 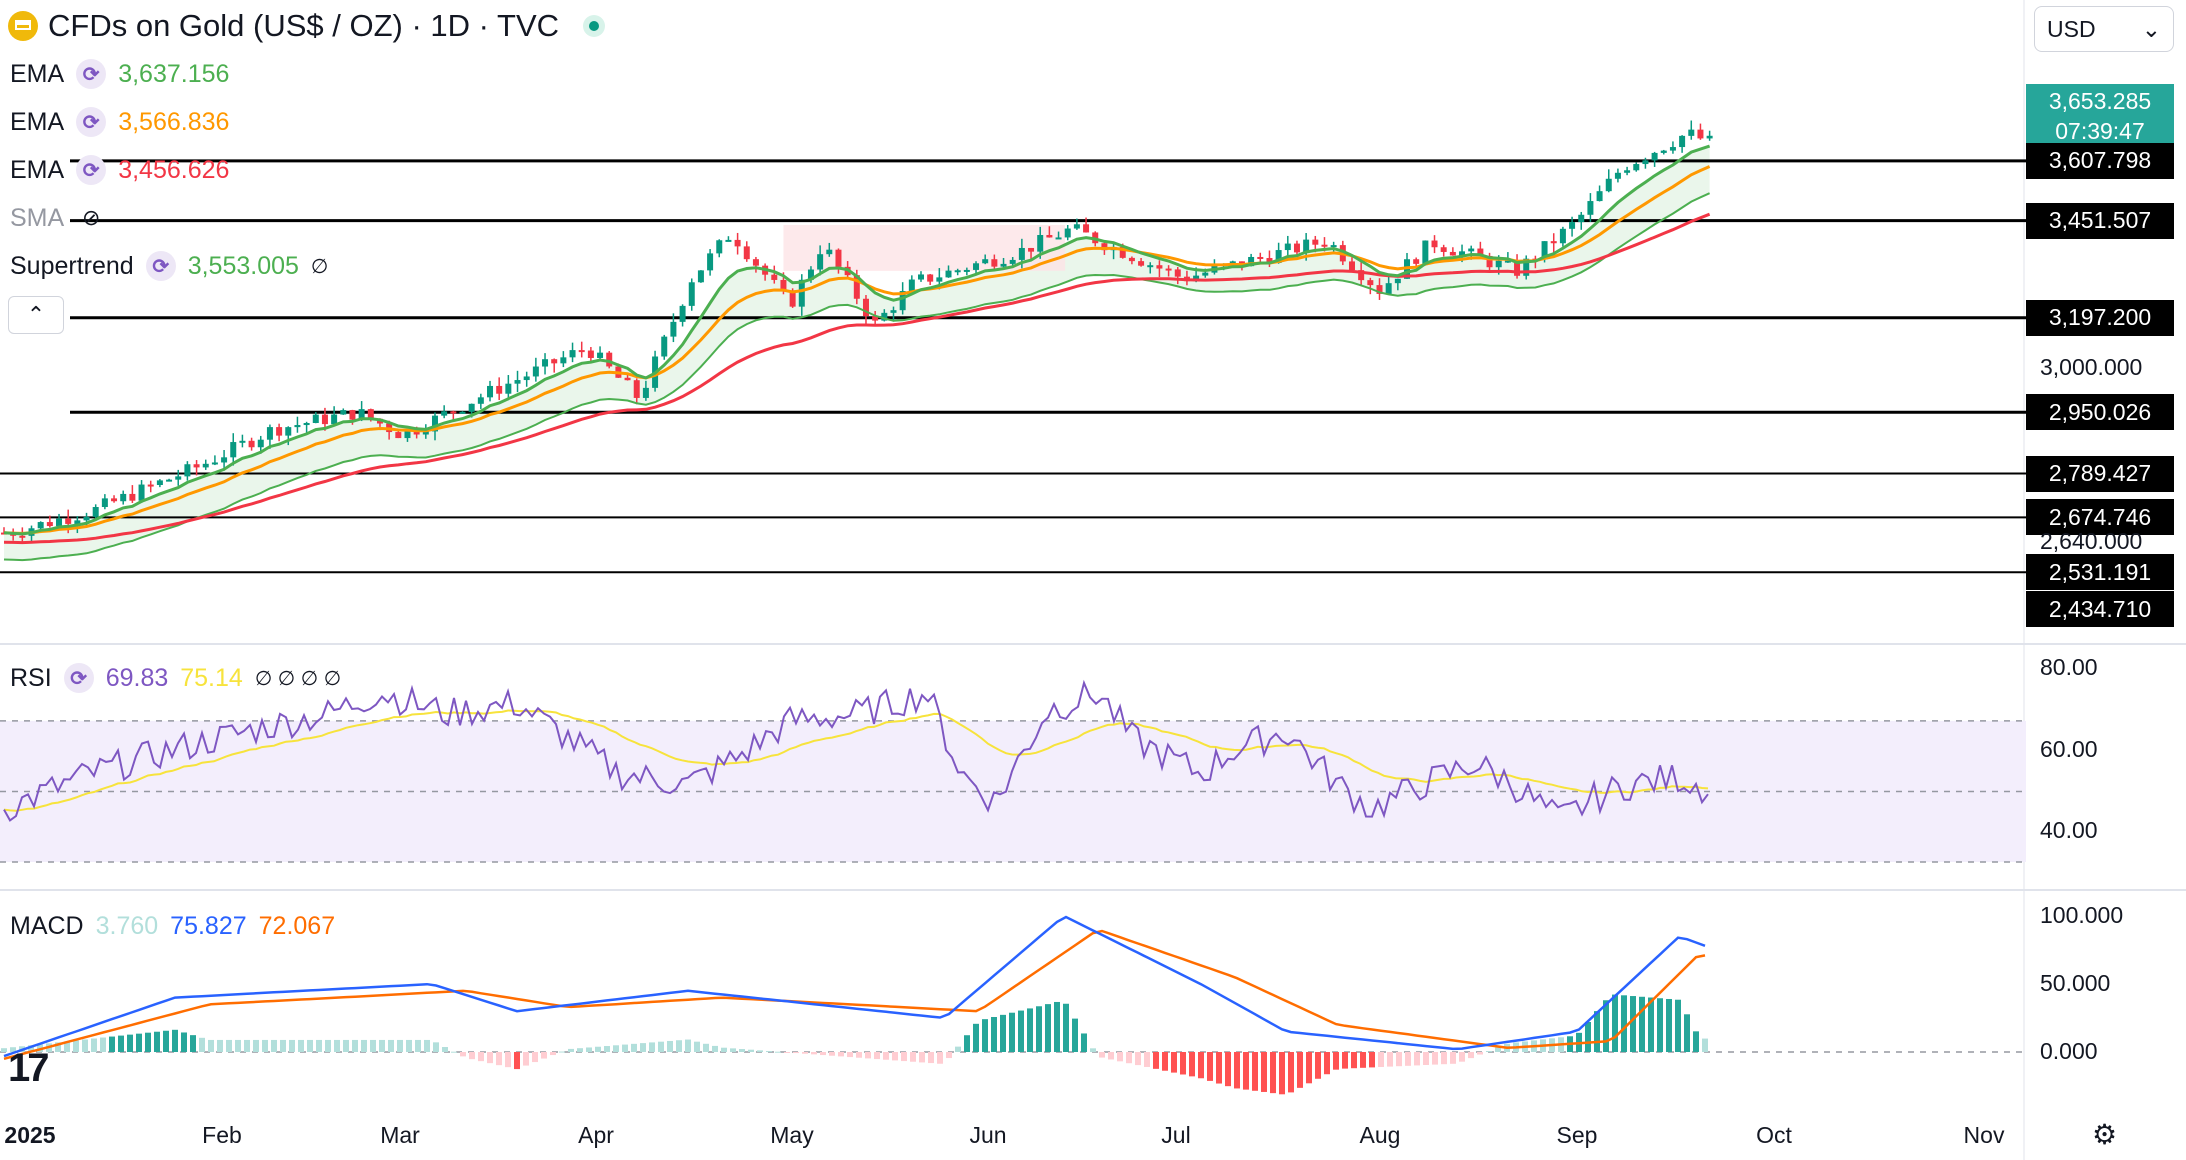 I want to click on legend-ema-fast: EMA ⟳ 3,637.156, so click(x=119, y=74).